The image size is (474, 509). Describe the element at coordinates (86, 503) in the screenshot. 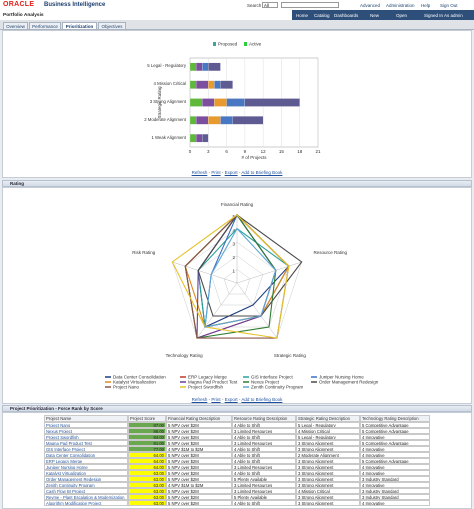

I see `project-link: Algorithm Modification Project` at that location.